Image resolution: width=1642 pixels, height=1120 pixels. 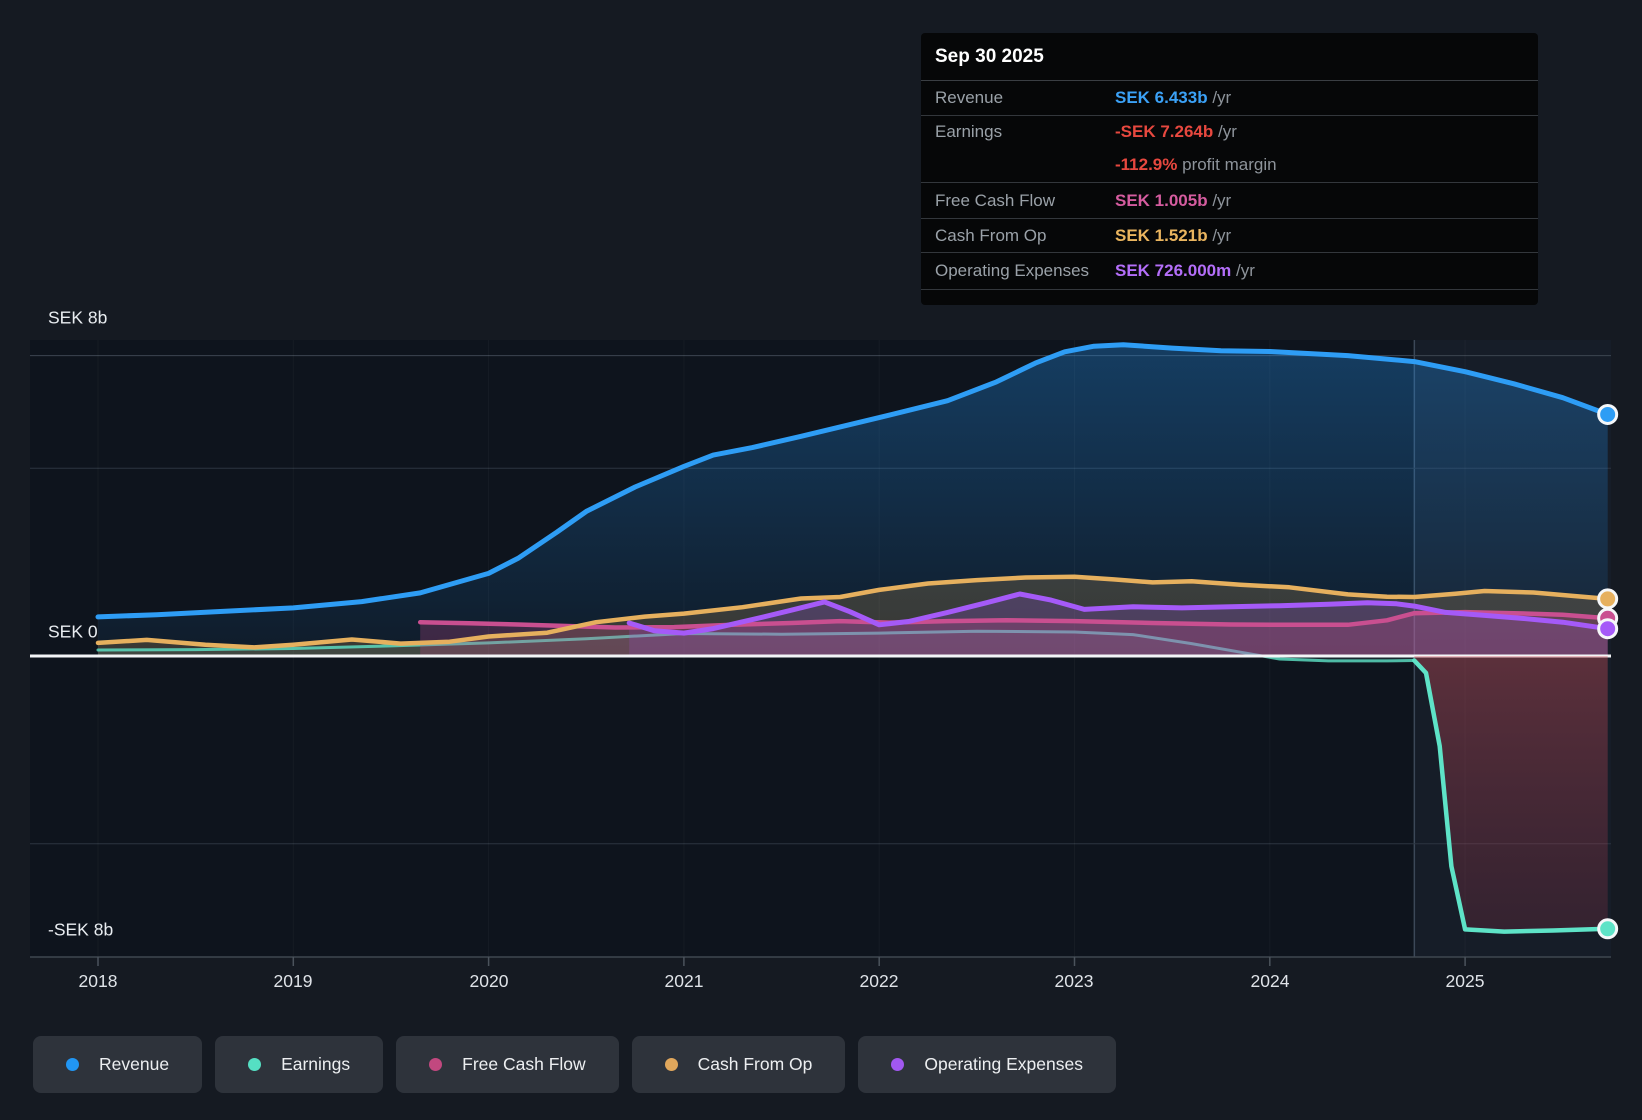 I want to click on earnings-line, so click(x=1511, y=796).